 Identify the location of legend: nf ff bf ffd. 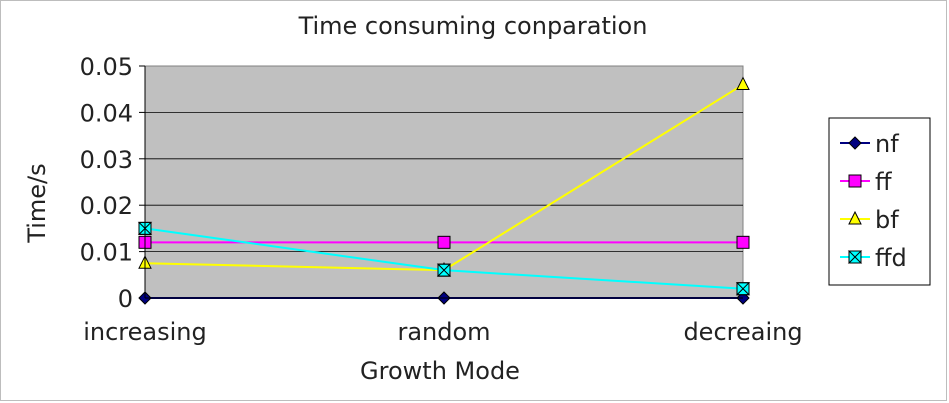
(879, 201).